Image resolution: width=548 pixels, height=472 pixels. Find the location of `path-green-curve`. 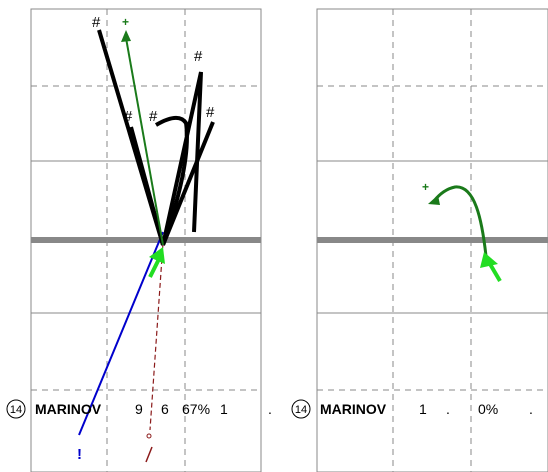

path-green-curve is located at coordinates (460, 221).